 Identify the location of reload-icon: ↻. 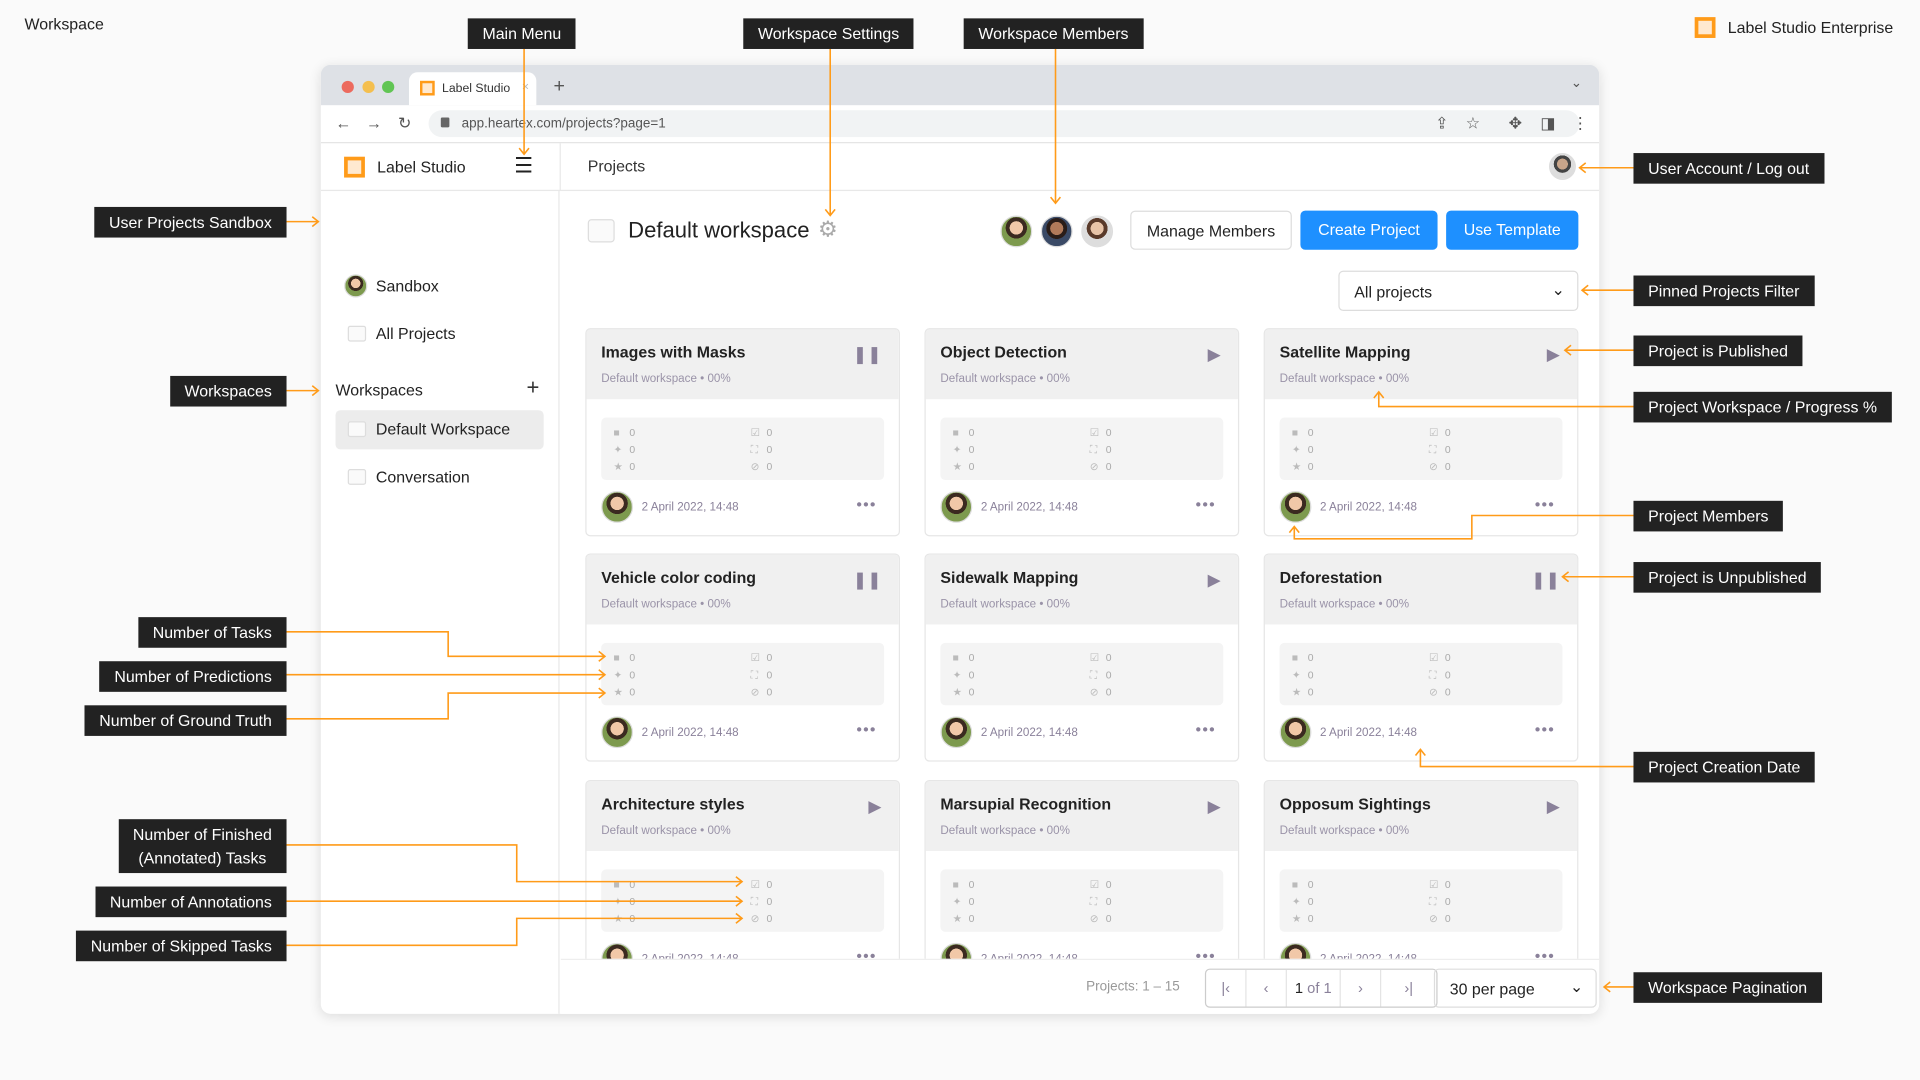
(404, 123).